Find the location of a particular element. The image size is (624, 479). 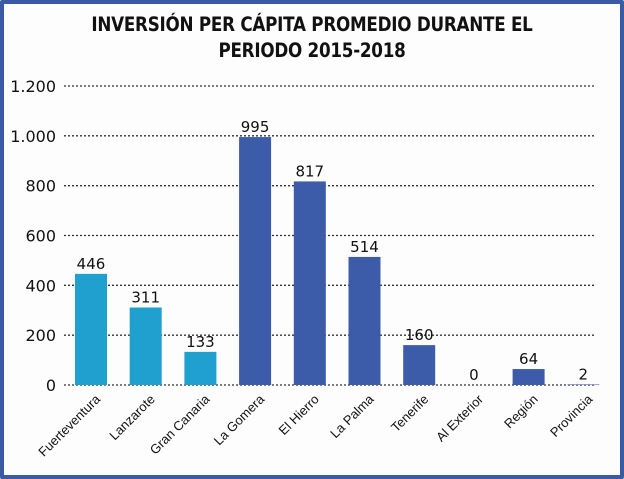

y-tick-label: 0 is located at coordinates (51, 385).